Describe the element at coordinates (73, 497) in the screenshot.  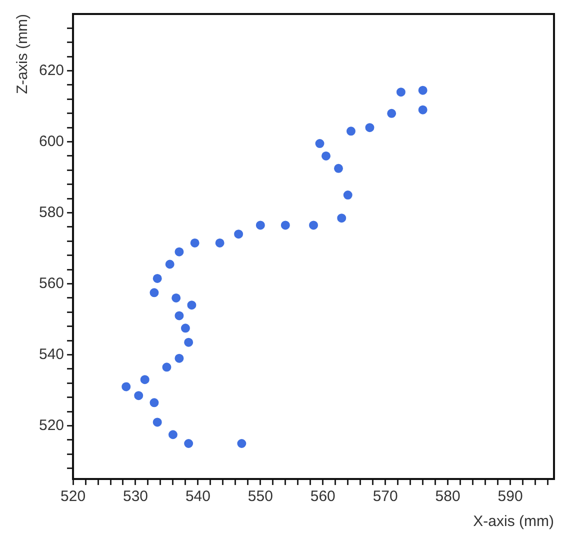
I see `x-tick-label: 520` at that location.